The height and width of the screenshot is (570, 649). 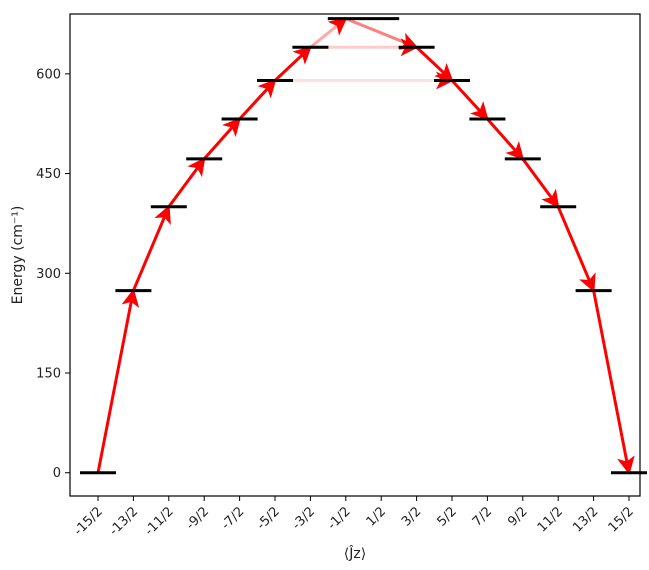 I want to click on x-tick-label: -3/2, so click(x=304, y=518).